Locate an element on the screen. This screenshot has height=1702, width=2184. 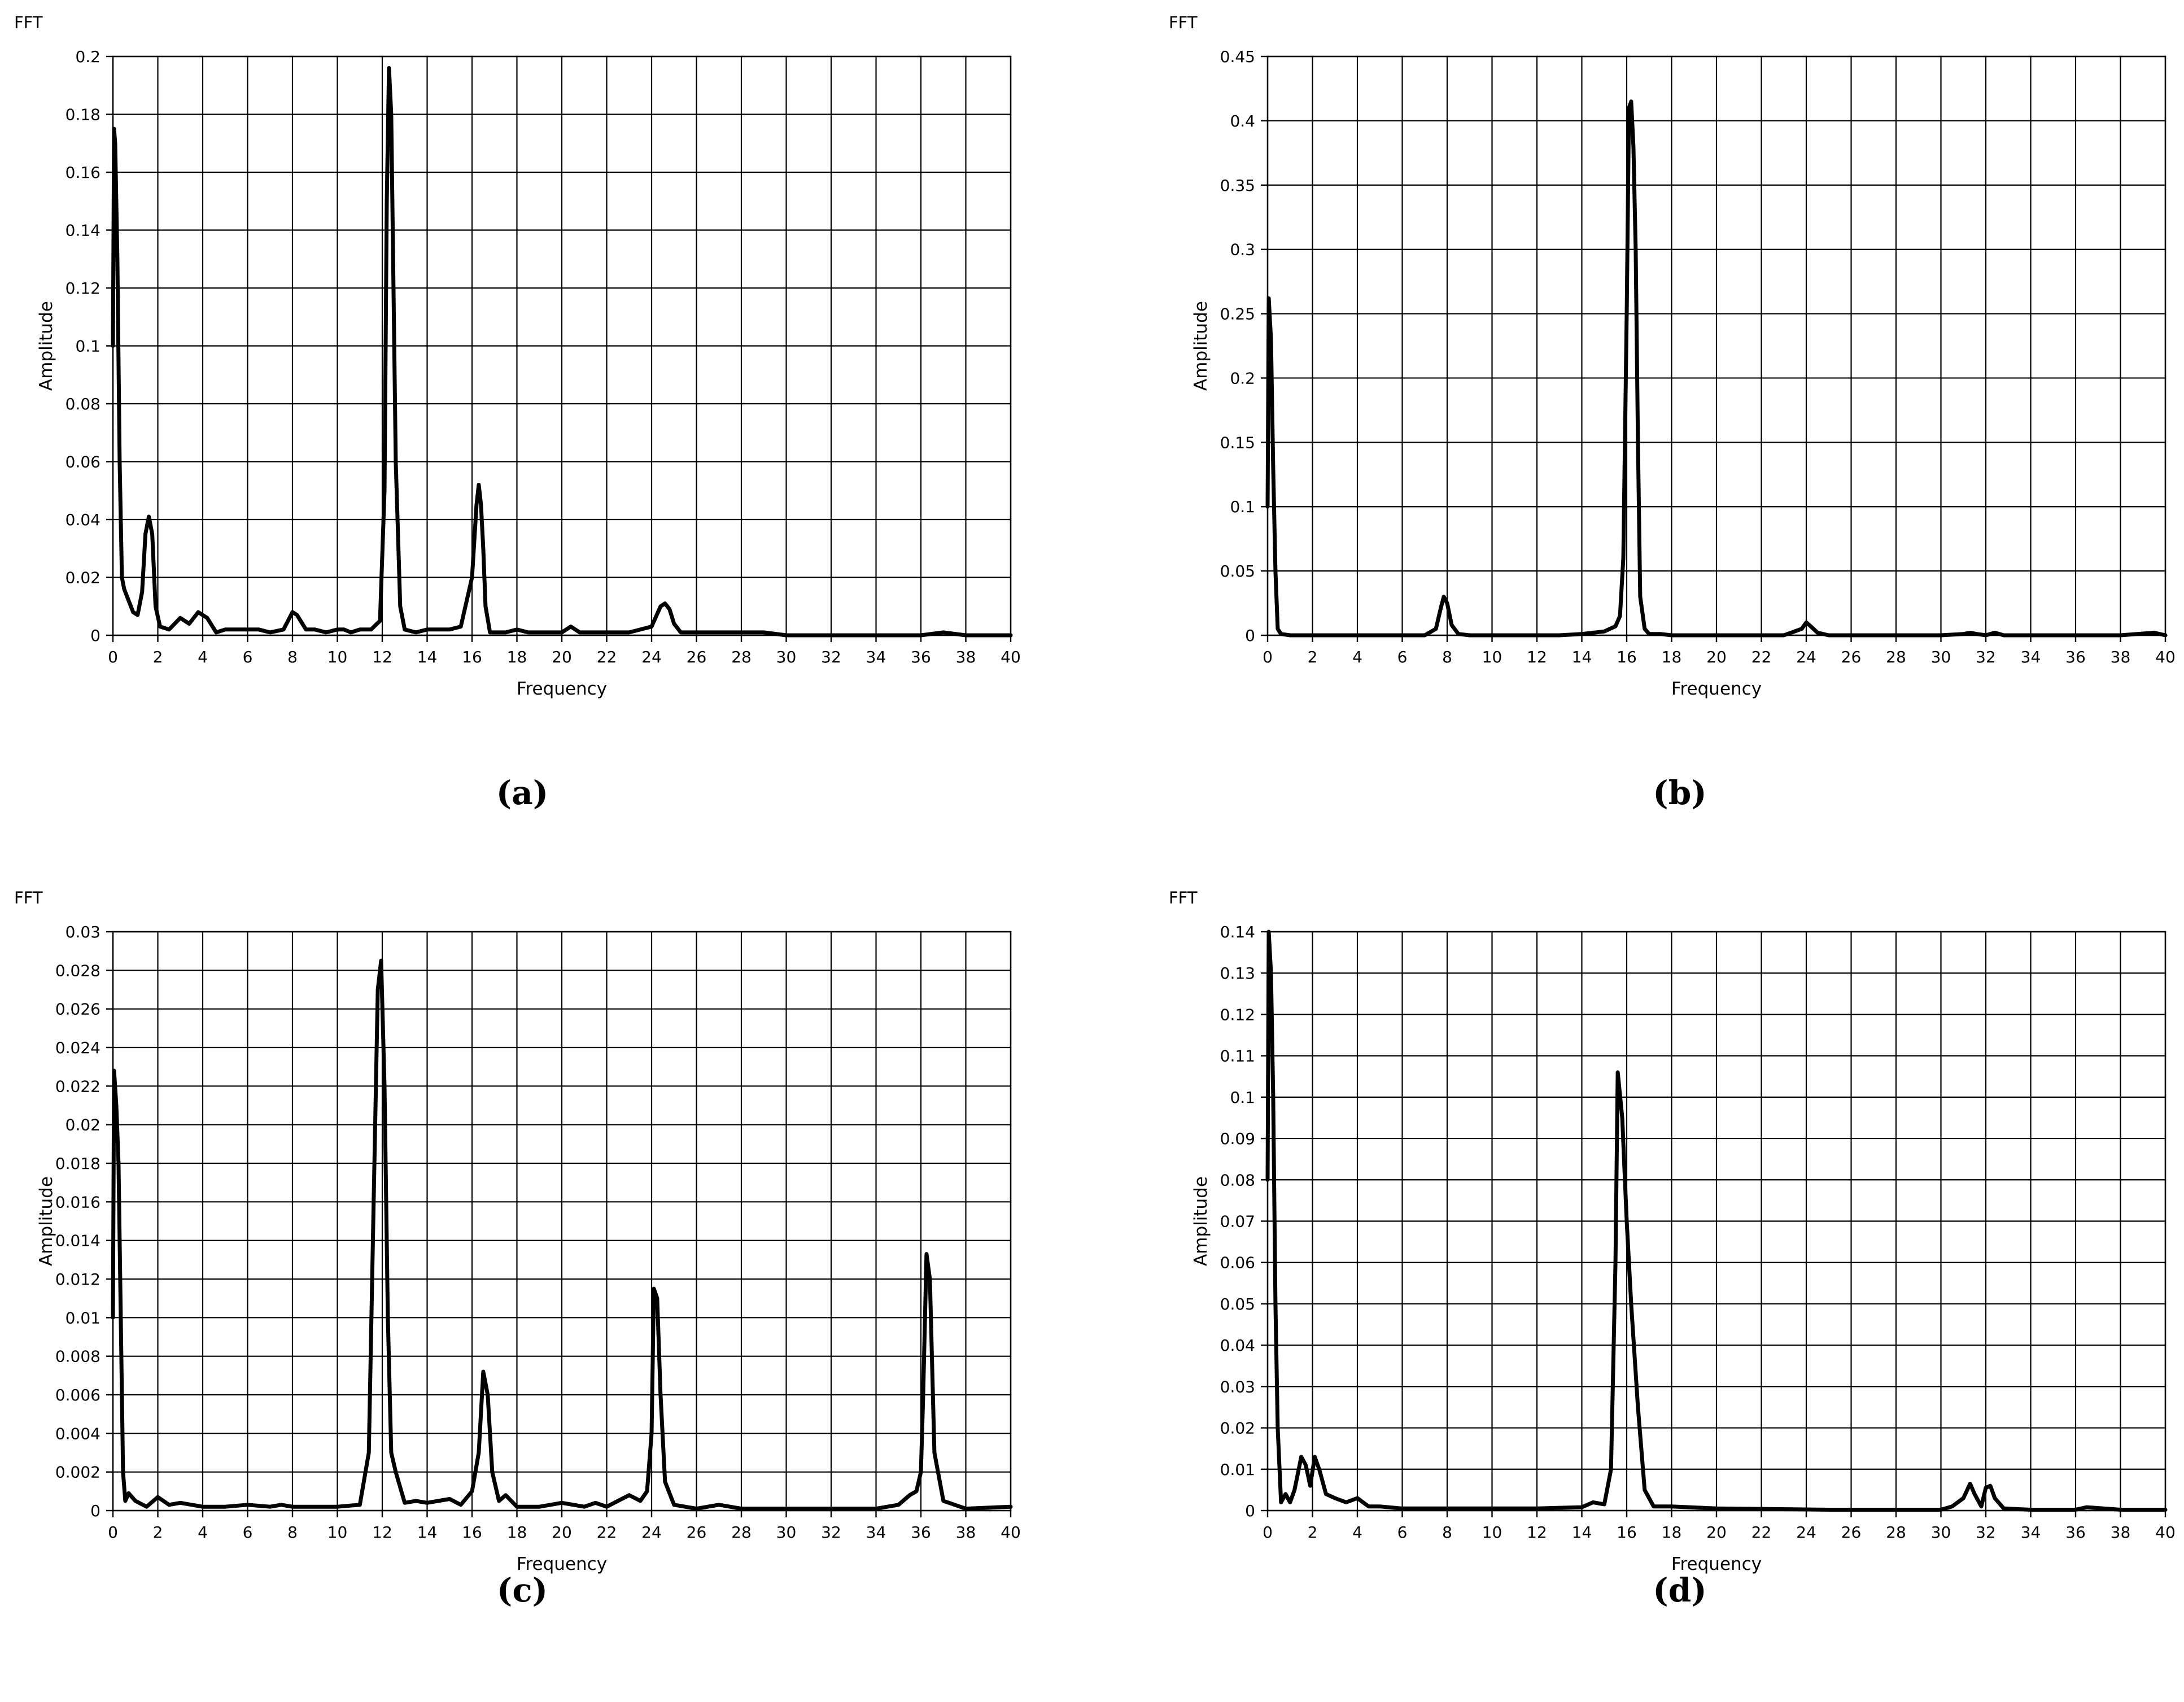
x-tick-label-a: 28 is located at coordinates (741, 657).